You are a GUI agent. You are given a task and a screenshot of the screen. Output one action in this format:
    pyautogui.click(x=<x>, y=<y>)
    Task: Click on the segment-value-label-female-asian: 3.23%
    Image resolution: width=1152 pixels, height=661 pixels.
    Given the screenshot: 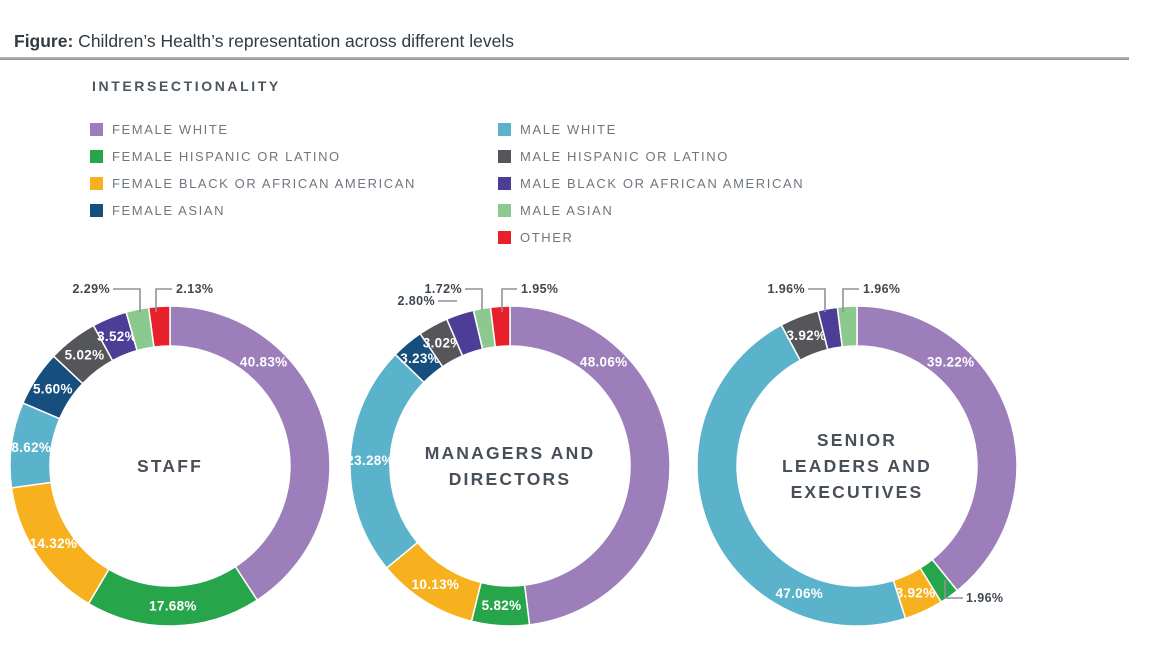 What is the action you would take?
    pyautogui.click(x=420, y=358)
    